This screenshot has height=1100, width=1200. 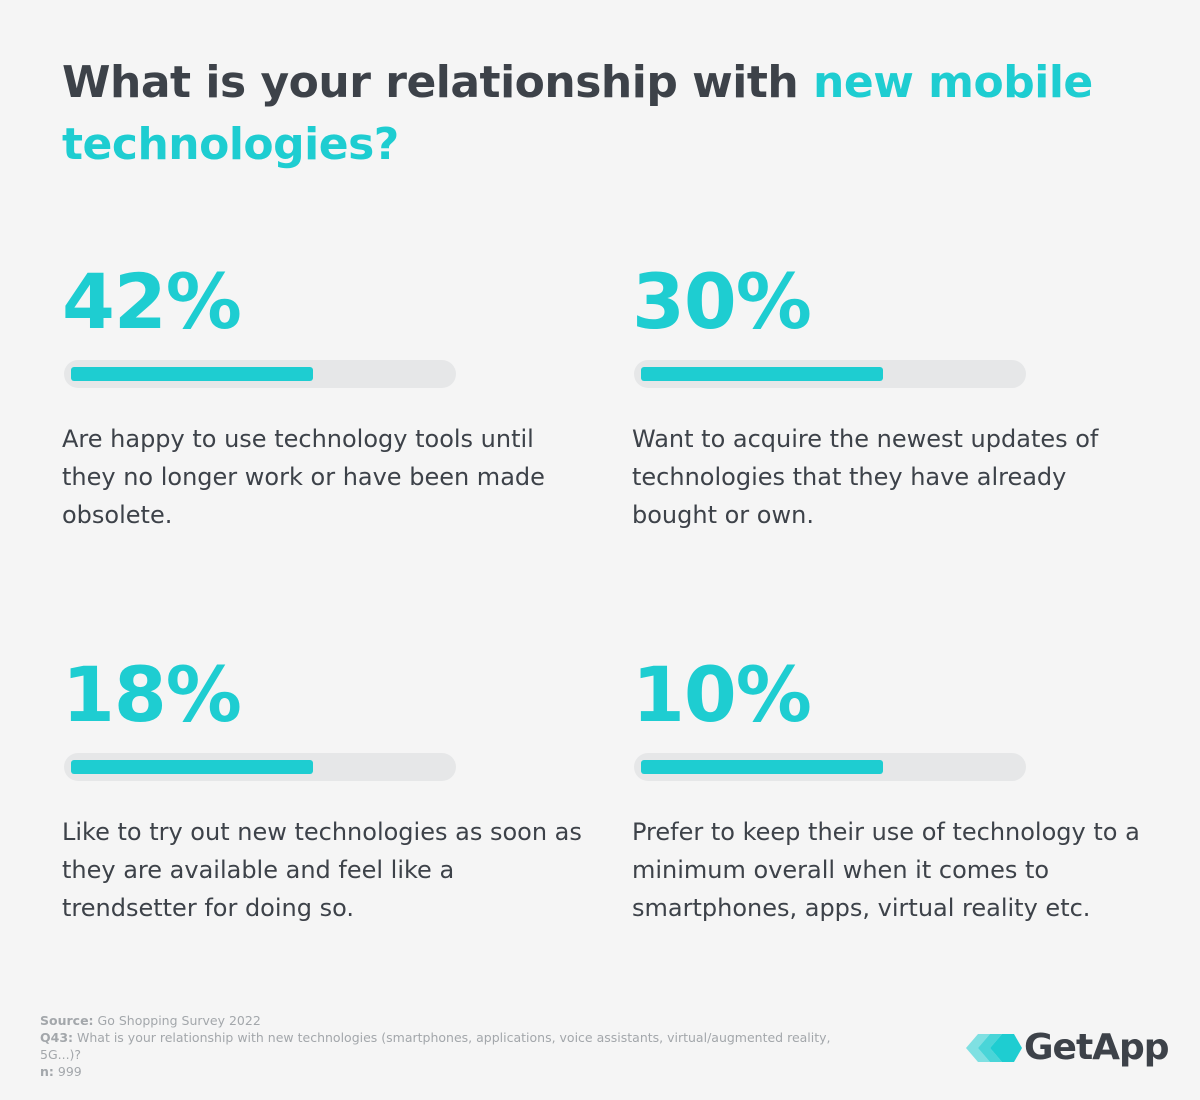 What do you see at coordinates (994, 1048) in the screenshot?
I see `logo-icon` at bounding box center [994, 1048].